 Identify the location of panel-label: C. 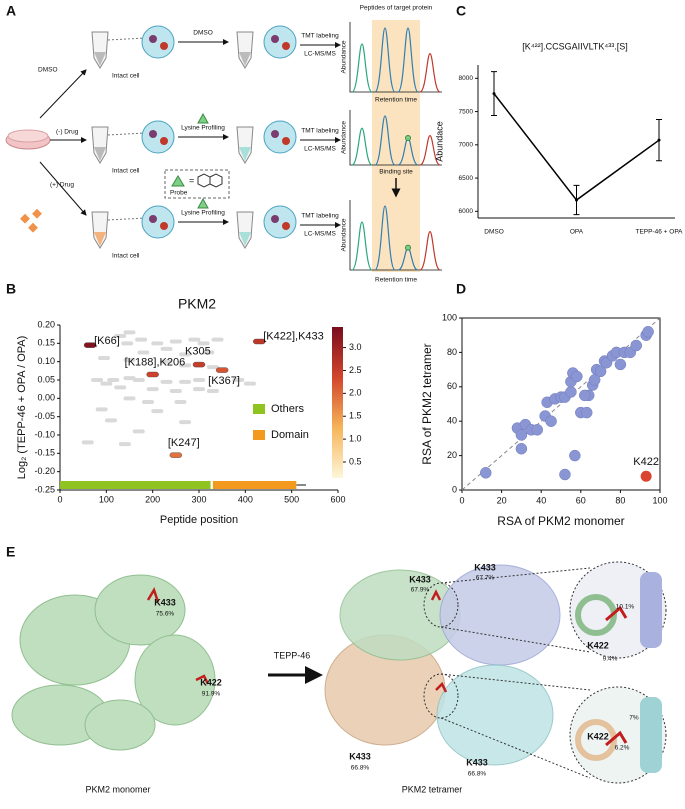
(461, 11).